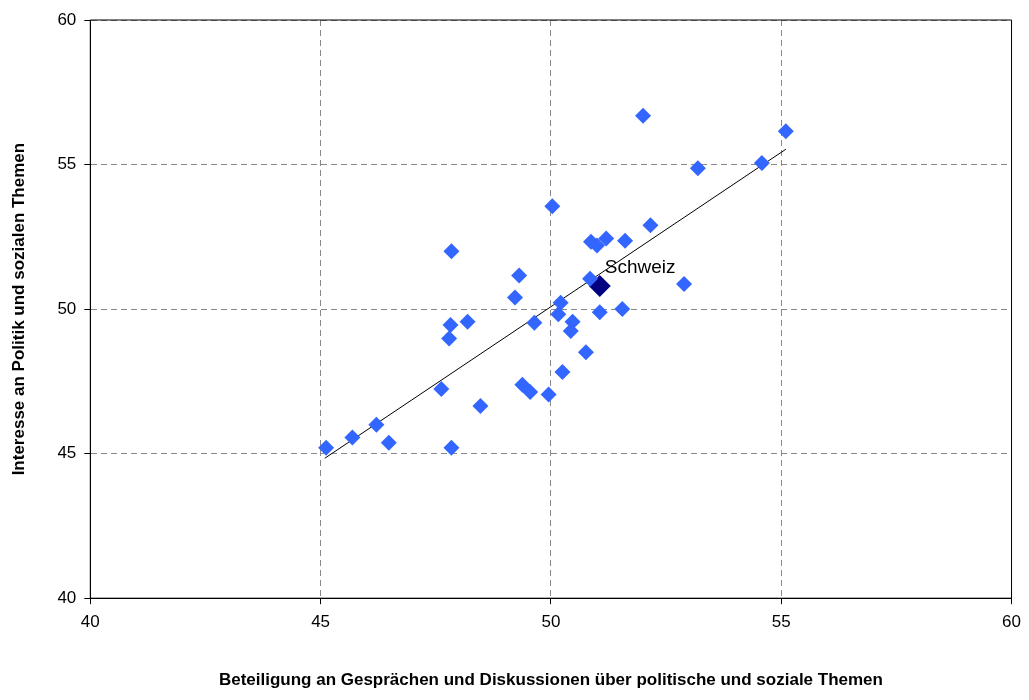 This screenshot has height=700, width=1029. I want to click on y-tick-label: 45, so click(67, 453).